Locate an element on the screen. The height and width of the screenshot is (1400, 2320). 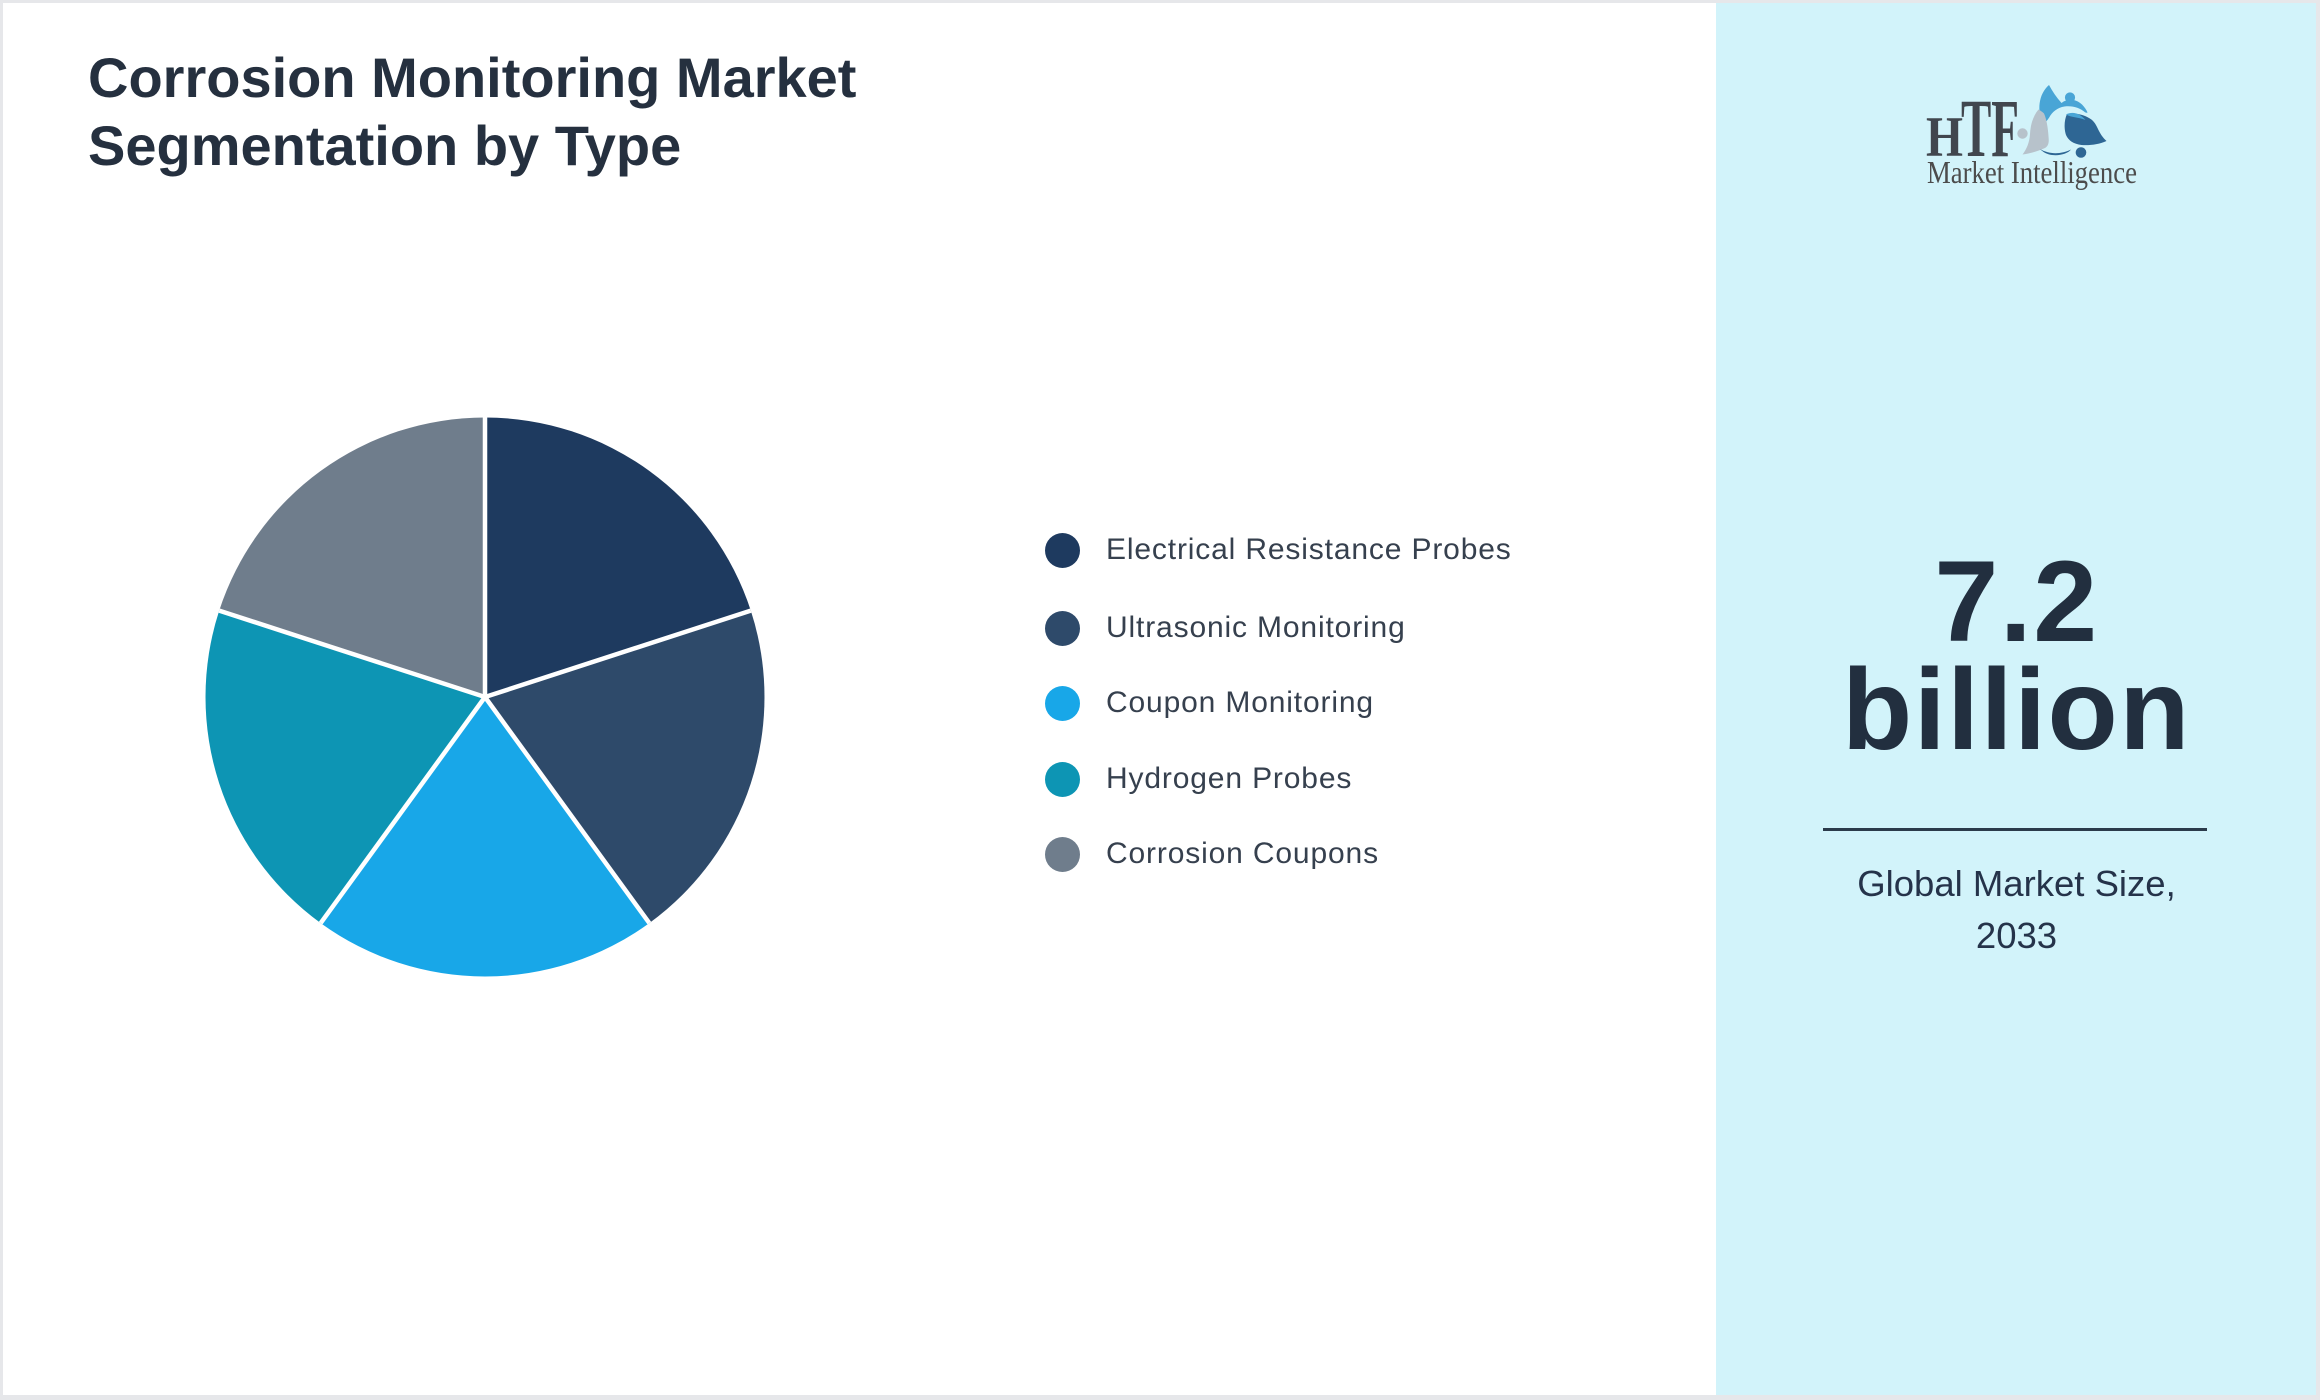
svg-text: TF is located at coordinates (1990, 128).